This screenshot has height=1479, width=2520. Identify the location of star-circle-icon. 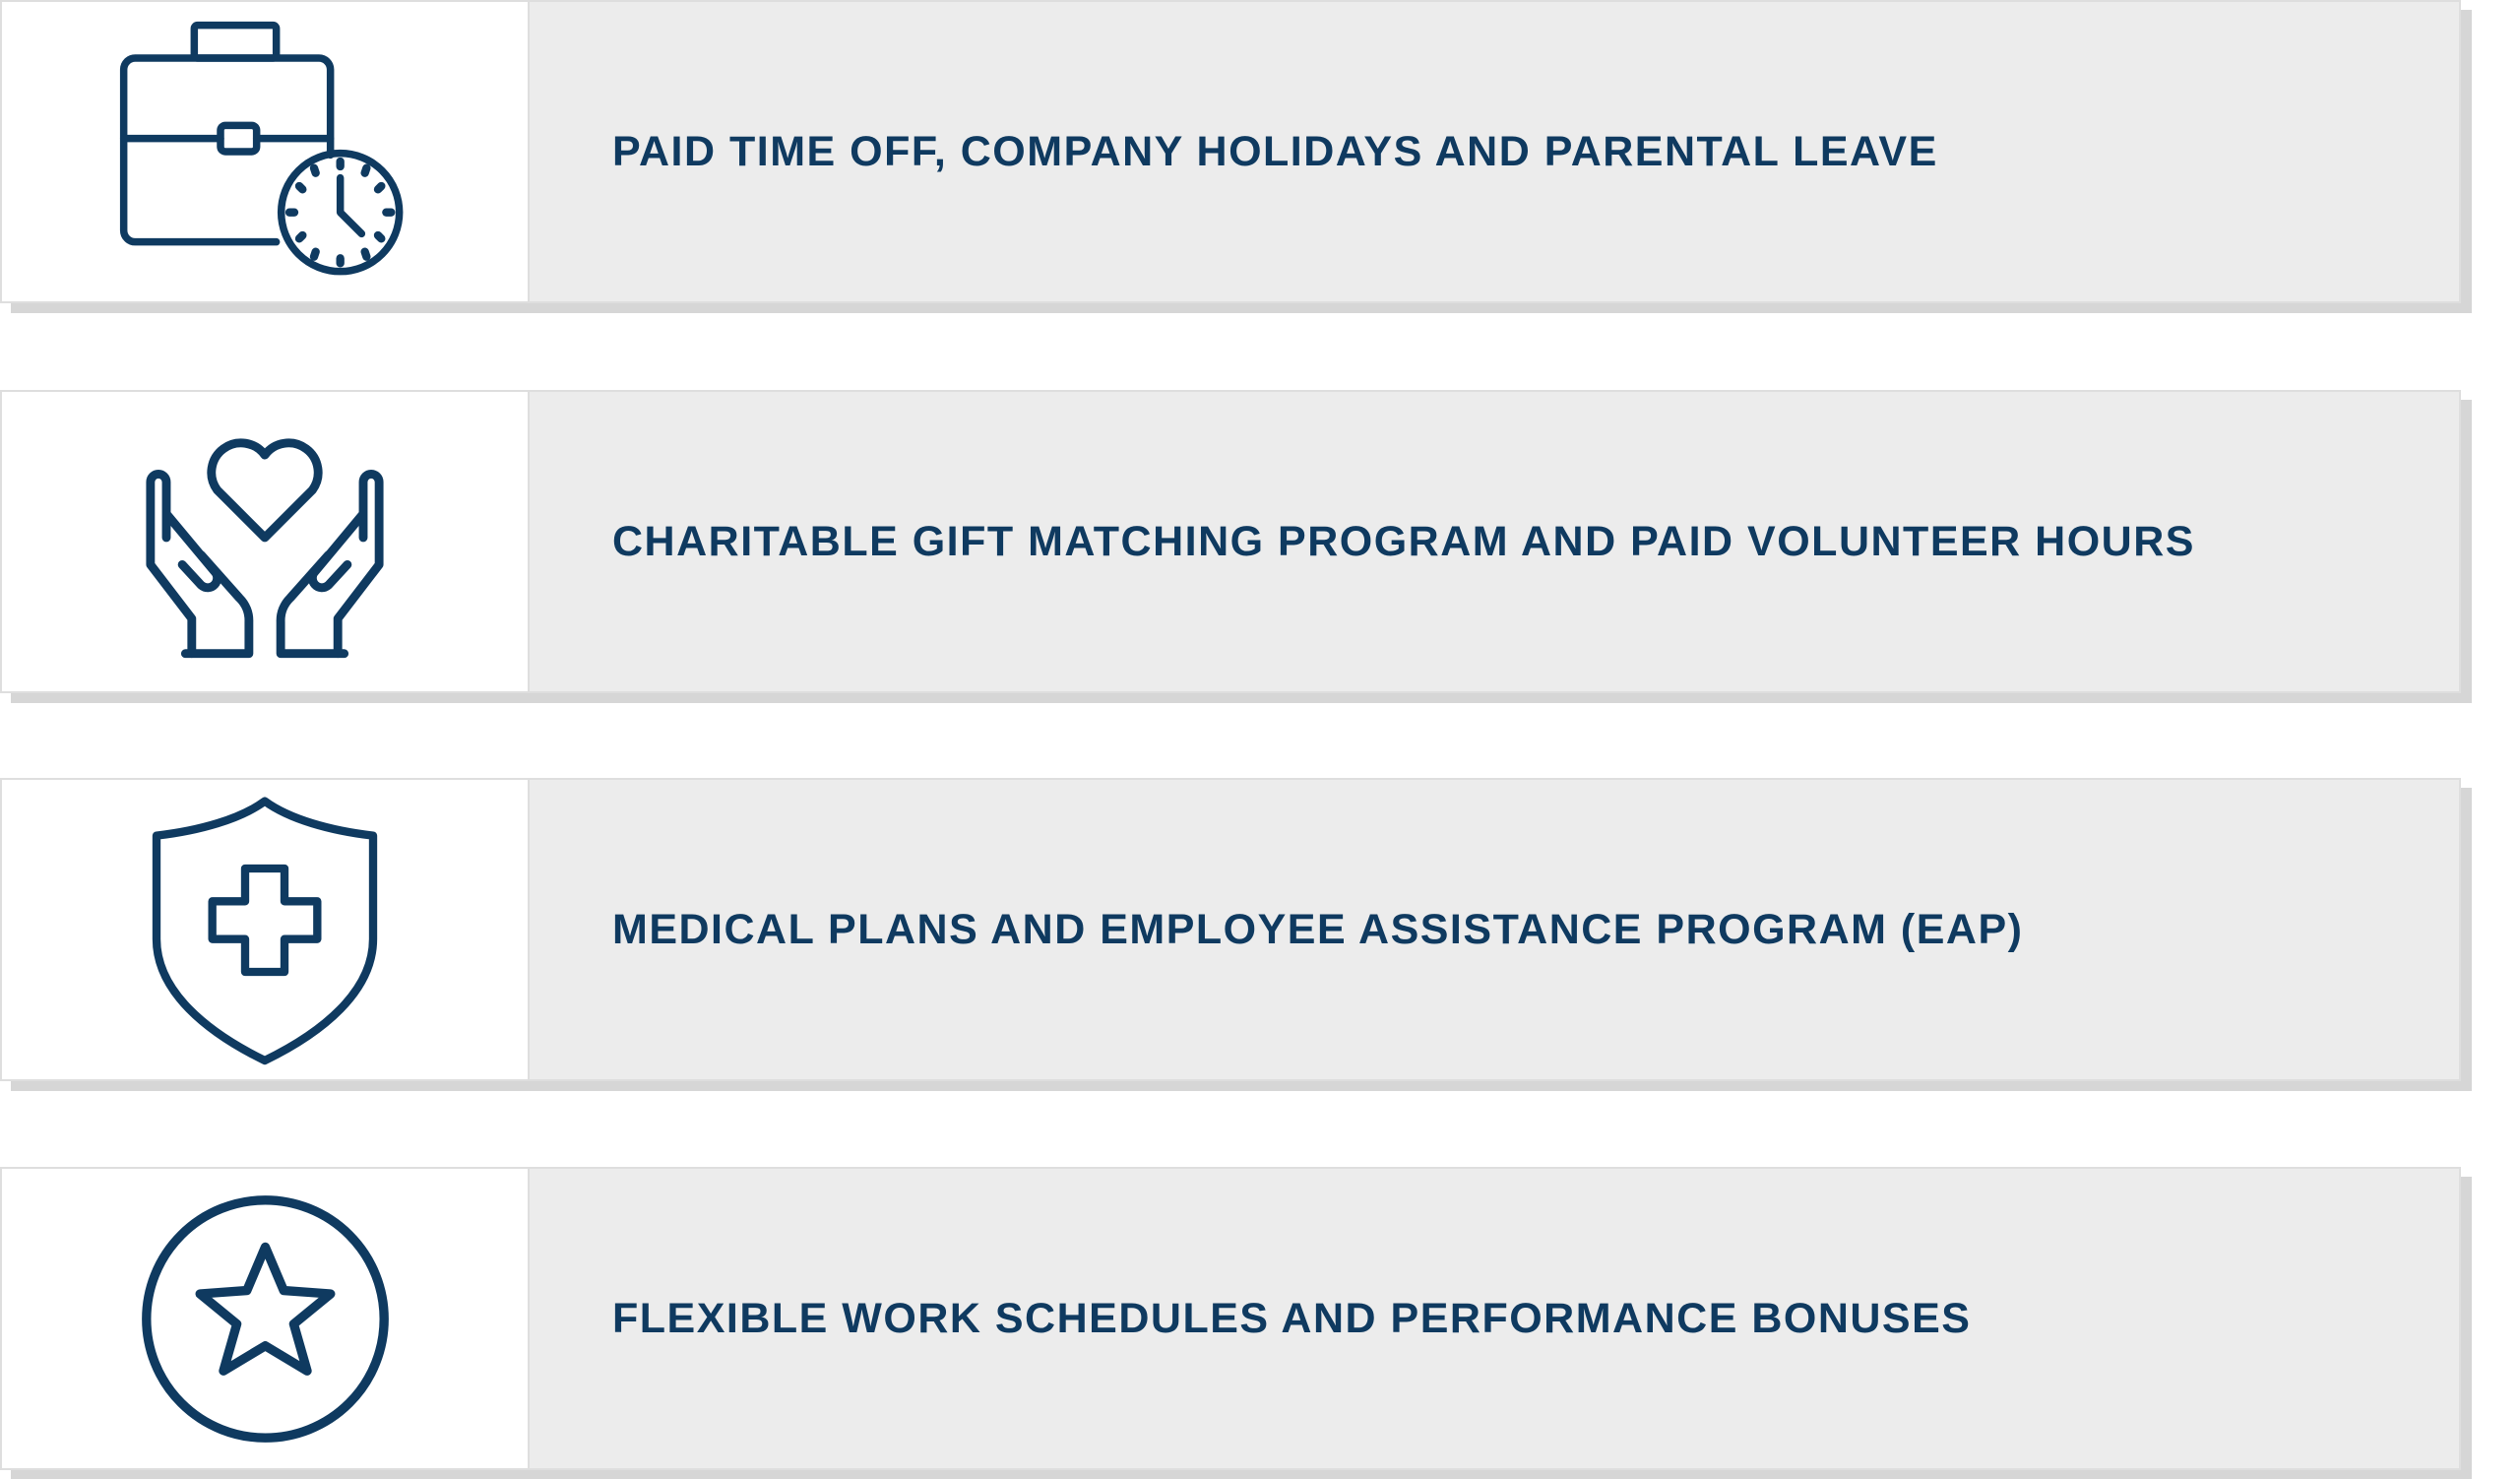
(265, 1318).